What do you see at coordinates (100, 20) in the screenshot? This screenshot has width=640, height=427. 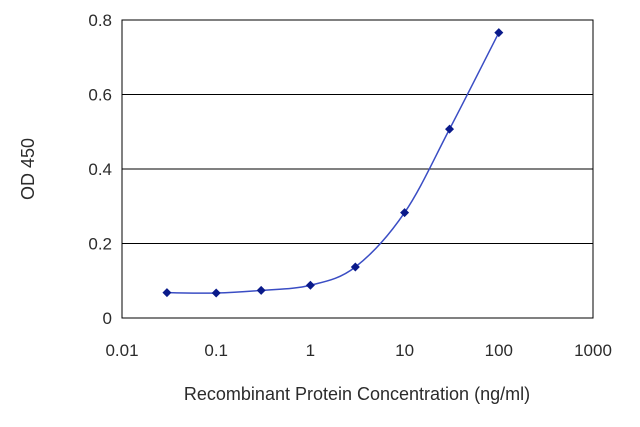 I see `y-tick-label: 0.8` at bounding box center [100, 20].